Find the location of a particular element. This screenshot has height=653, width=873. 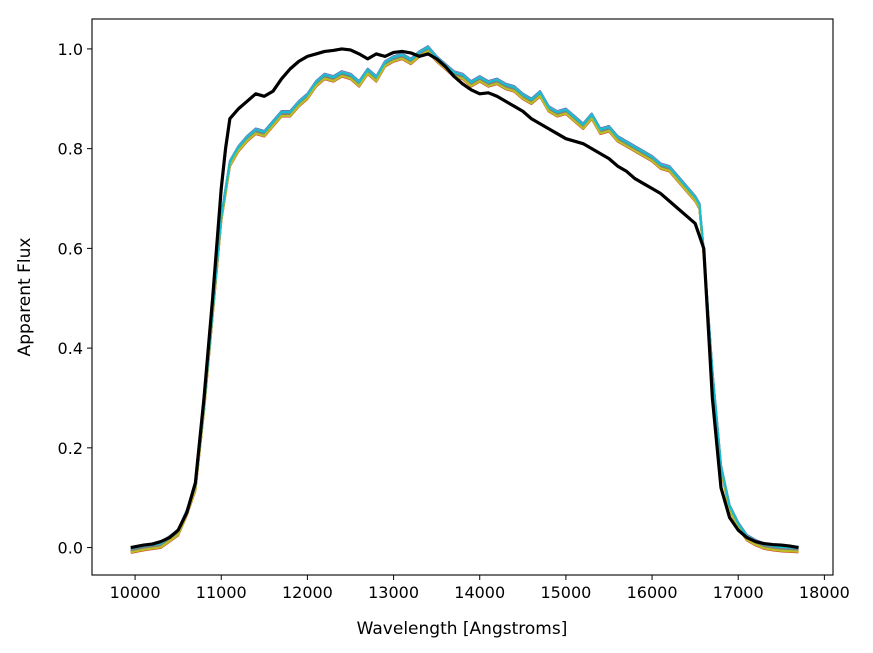

y-tick-label: 0.2 is located at coordinates (70, 448).